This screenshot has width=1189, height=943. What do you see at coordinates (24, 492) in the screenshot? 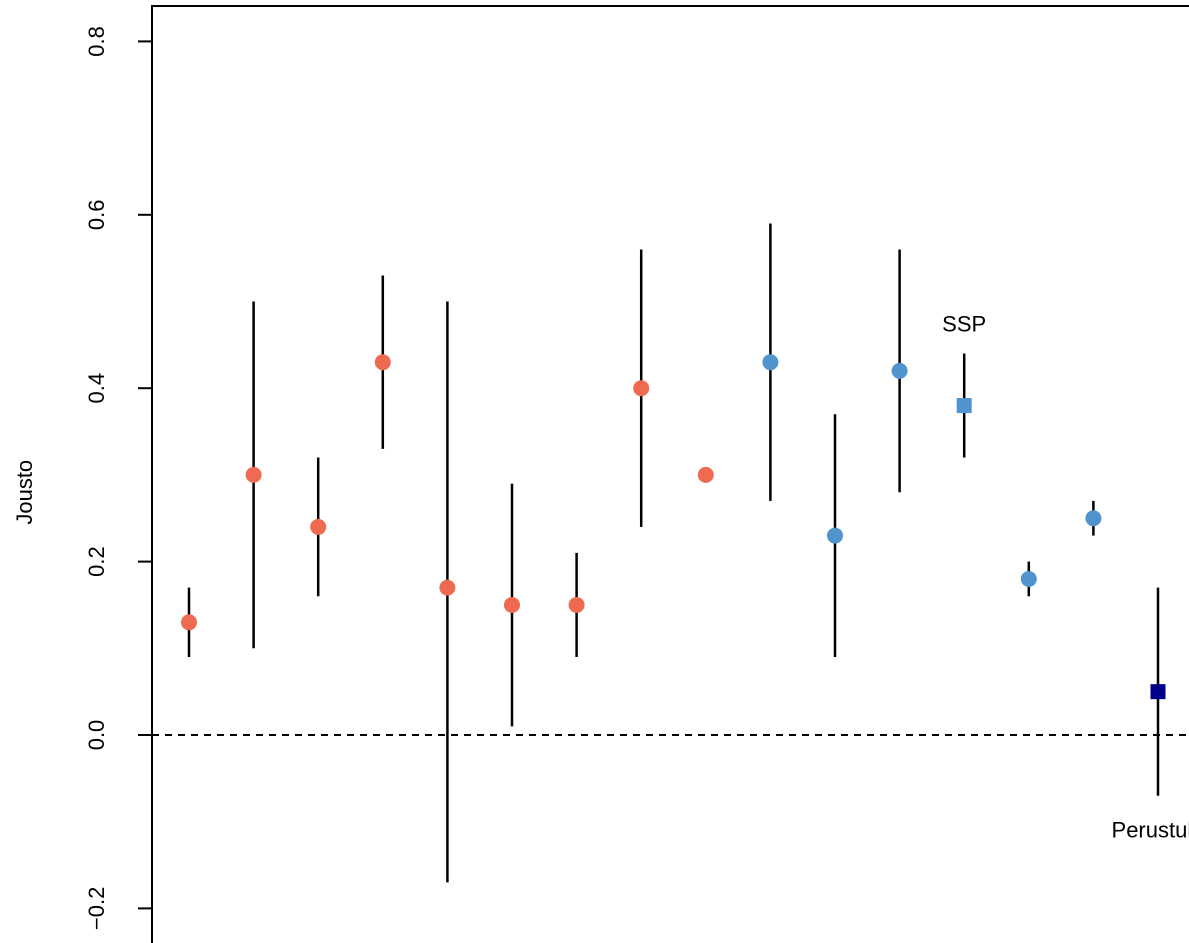
I see `y-axis-title: Jousto` at bounding box center [24, 492].